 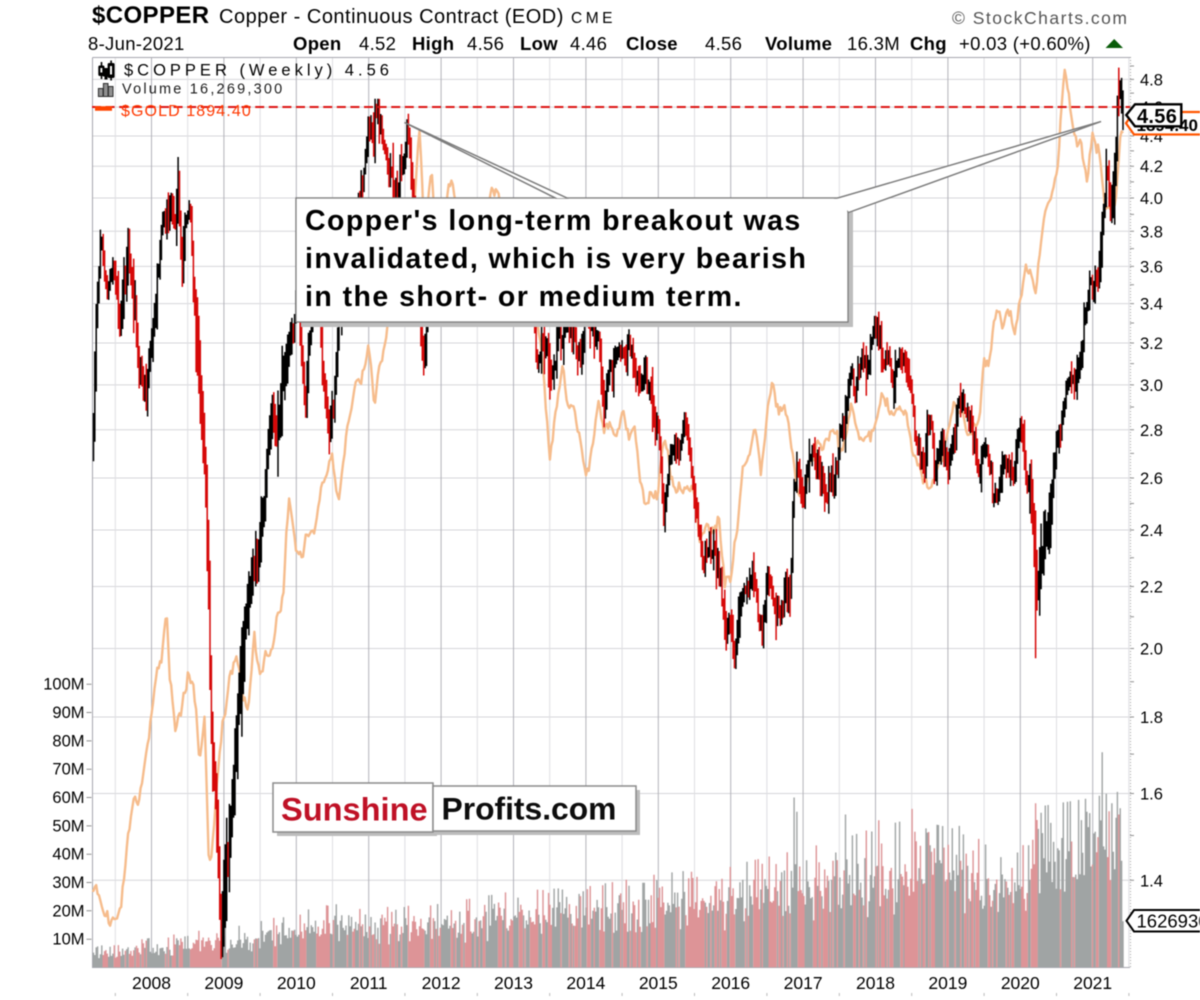 What do you see at coordinates (928, 43) in the screenshot?
I see `svg-text: Chg` at bounding box center [928, 43].